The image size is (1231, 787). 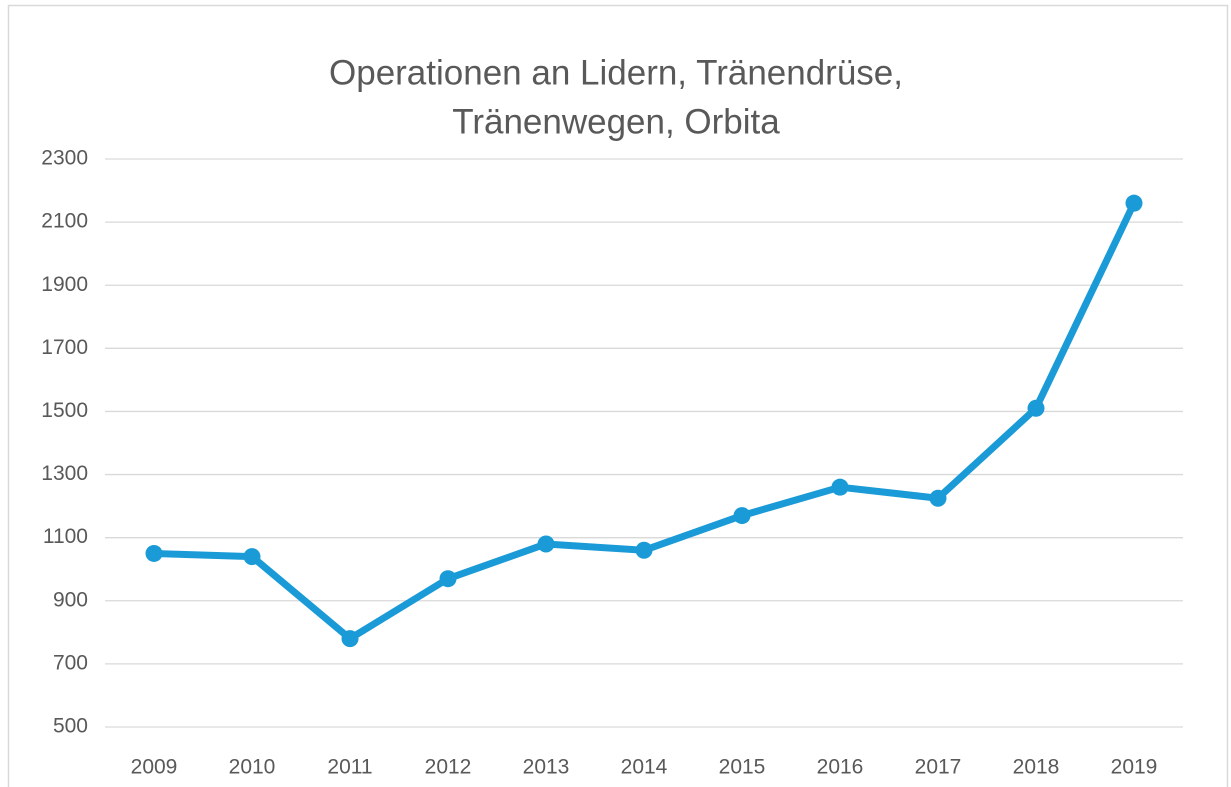 What do you see at coordinates (546, 767) in the screenshot?
I see `x-tick-label: 2013` at bounding box center [546, 767].